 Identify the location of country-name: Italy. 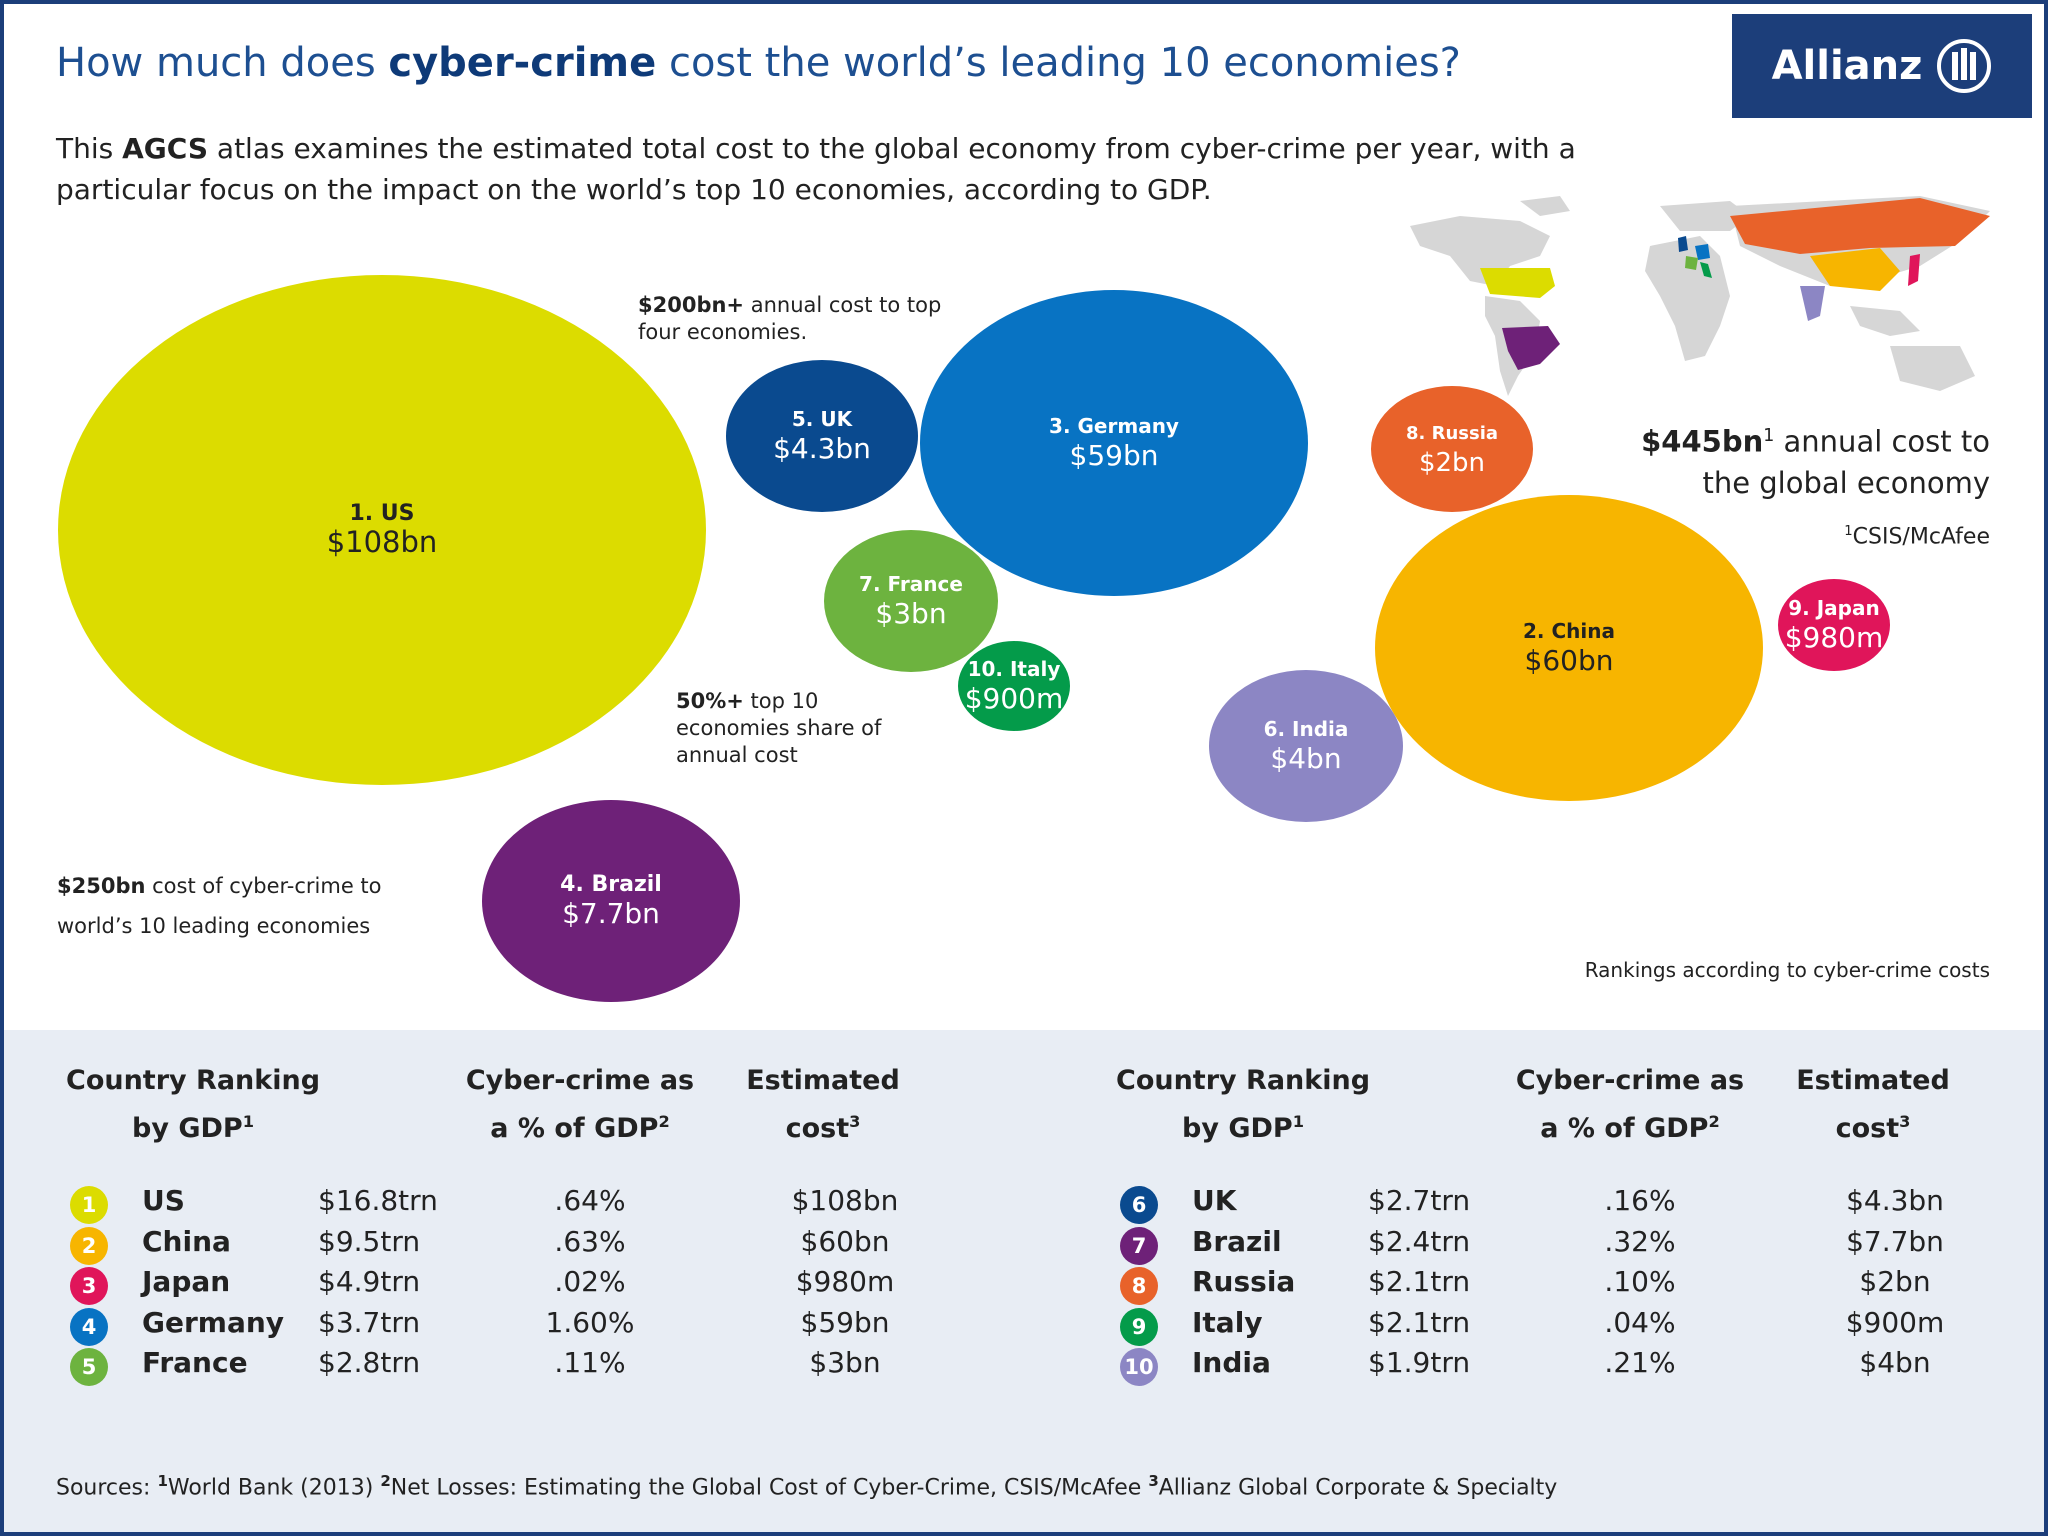
(1227, 1322).